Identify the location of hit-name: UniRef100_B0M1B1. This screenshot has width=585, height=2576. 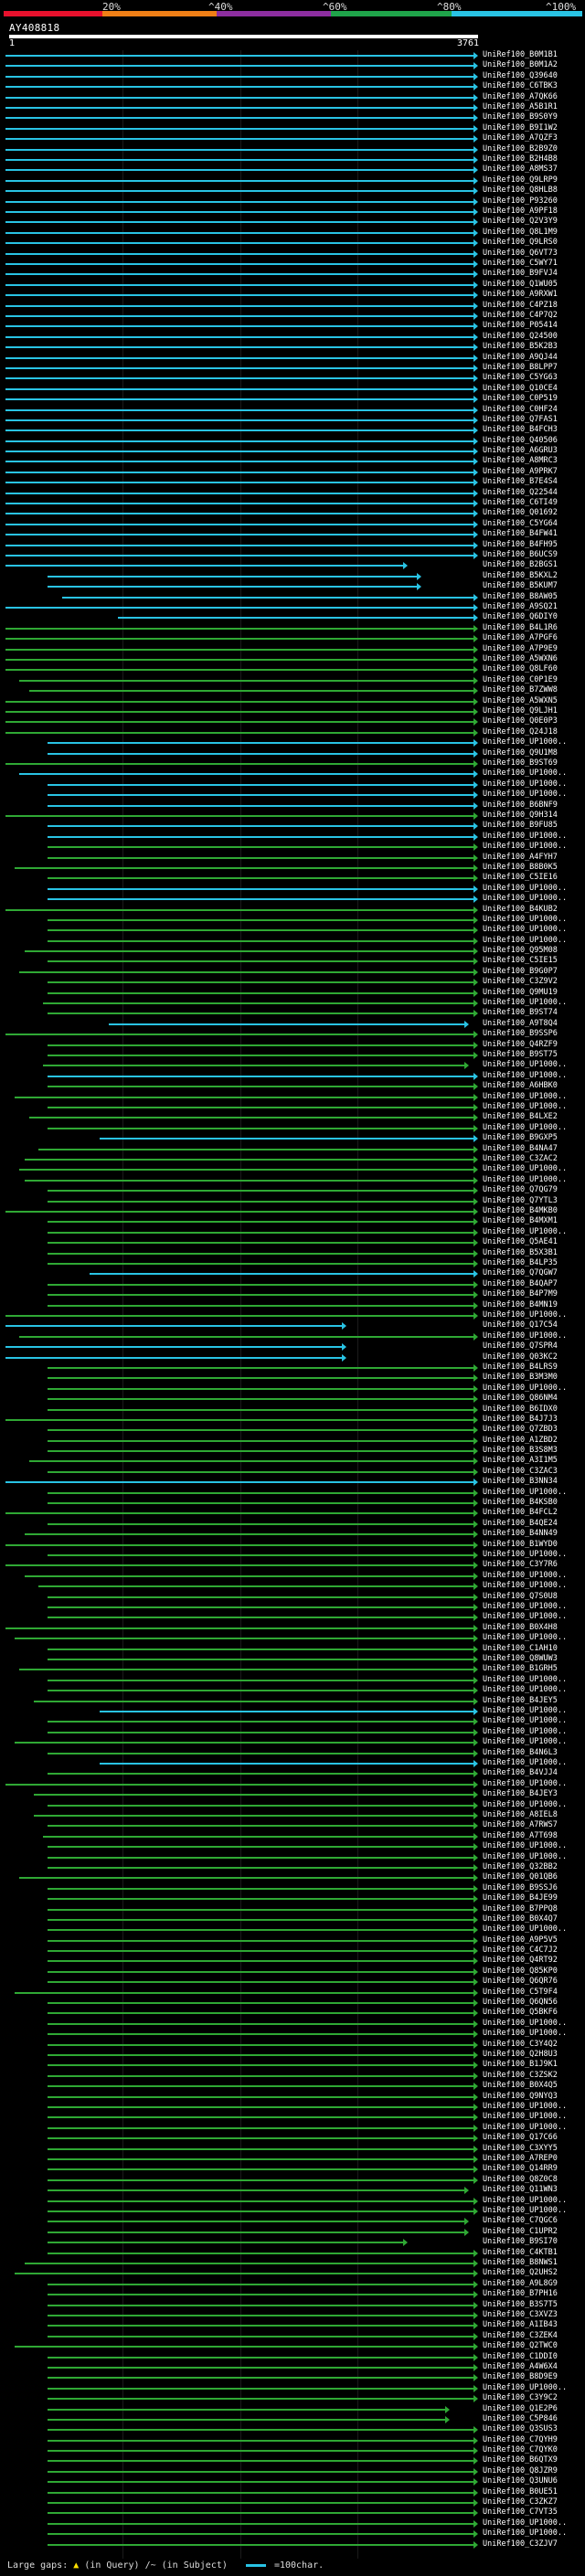
(520, 54).